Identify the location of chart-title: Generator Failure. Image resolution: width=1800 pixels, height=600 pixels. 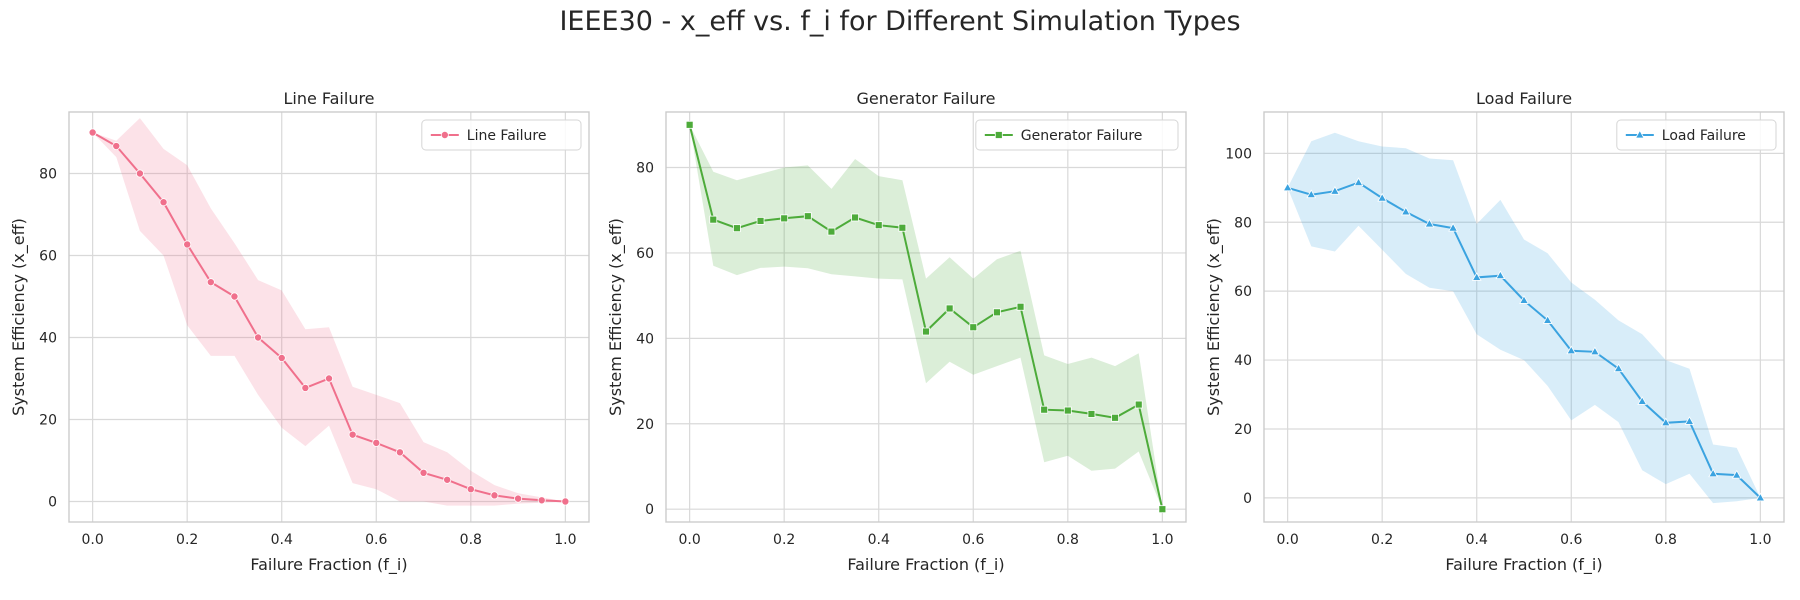
(926, 98).